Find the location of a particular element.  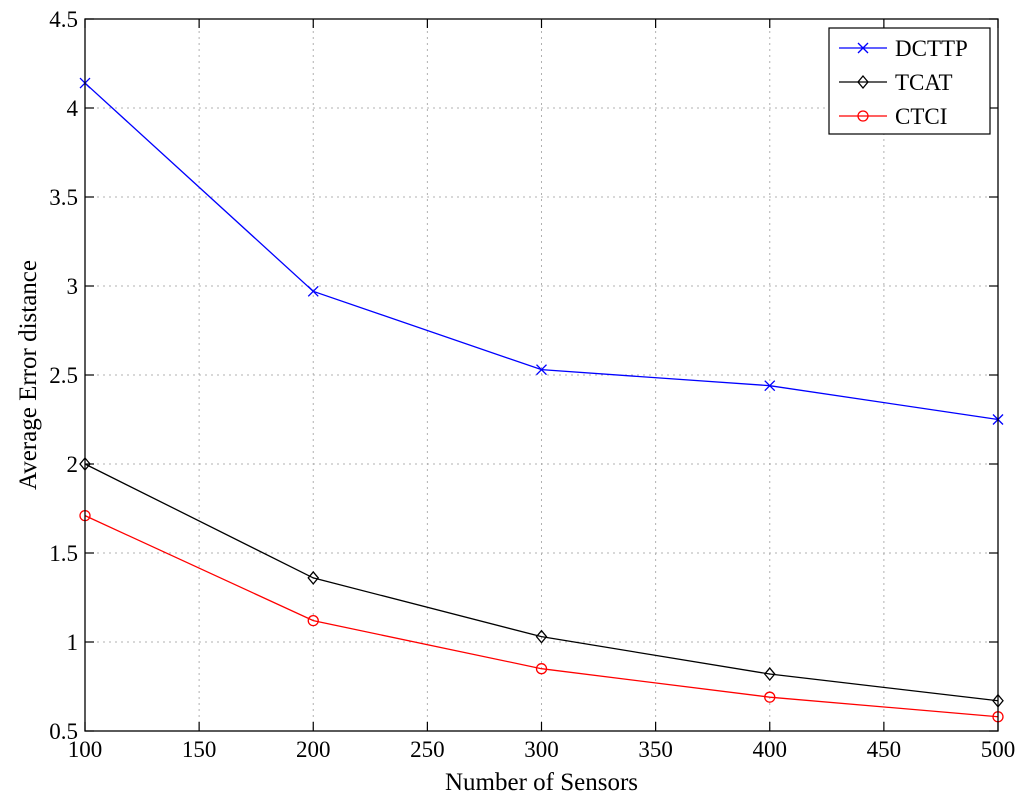

legend: DCTTP TCAT CTCI is located at coordinates (909, 81).